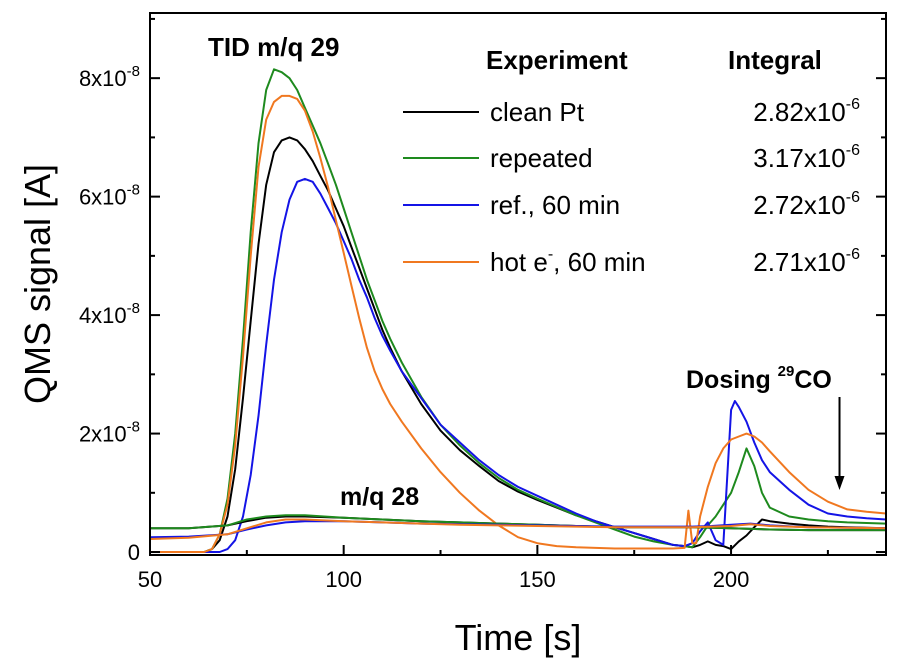  I want to click on y-tick-label-2: 4x10⁻⁸, so click(109, 314).